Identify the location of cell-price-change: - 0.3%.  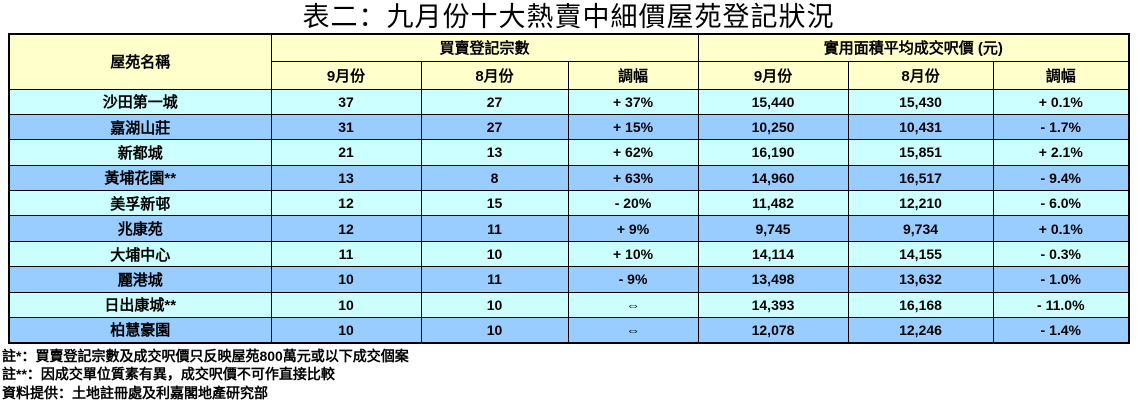
(1061, 254).